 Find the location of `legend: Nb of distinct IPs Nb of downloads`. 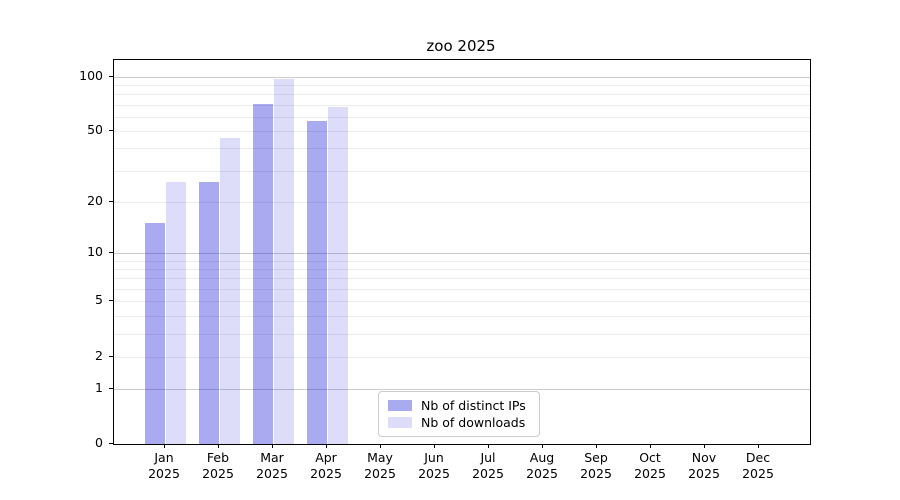

legend: Nb of distinct IPs Nb of downloads is located at coordinates (459, 414).